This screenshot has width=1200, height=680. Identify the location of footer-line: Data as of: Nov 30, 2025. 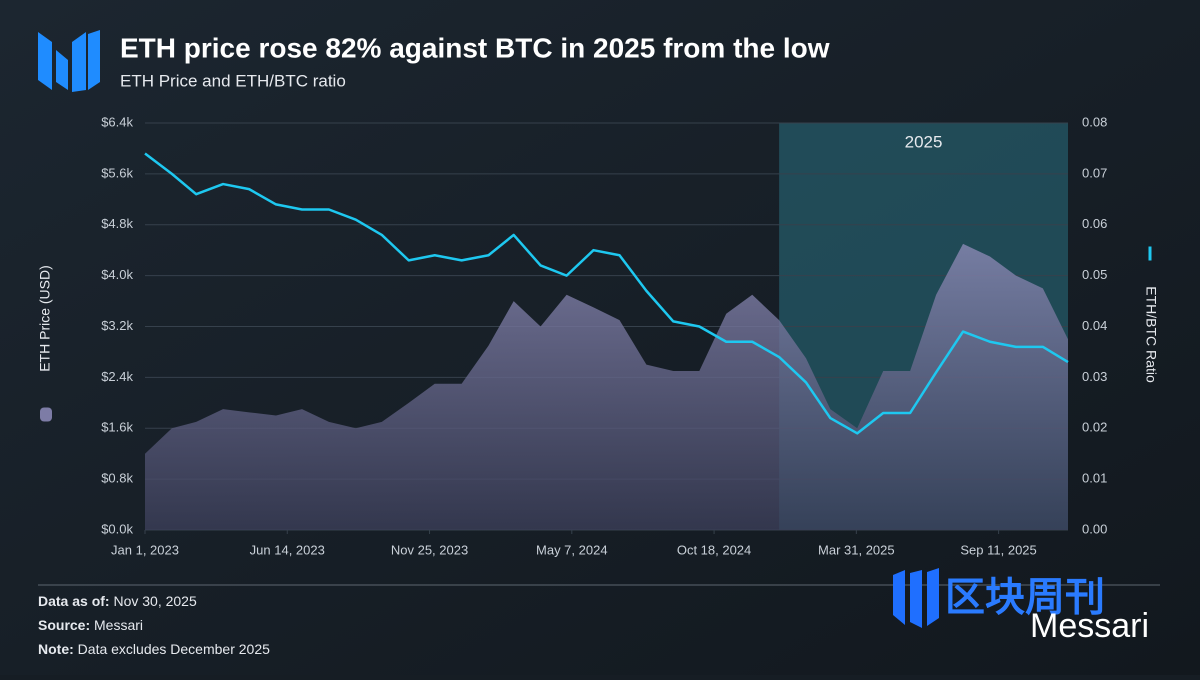
(117, 601).